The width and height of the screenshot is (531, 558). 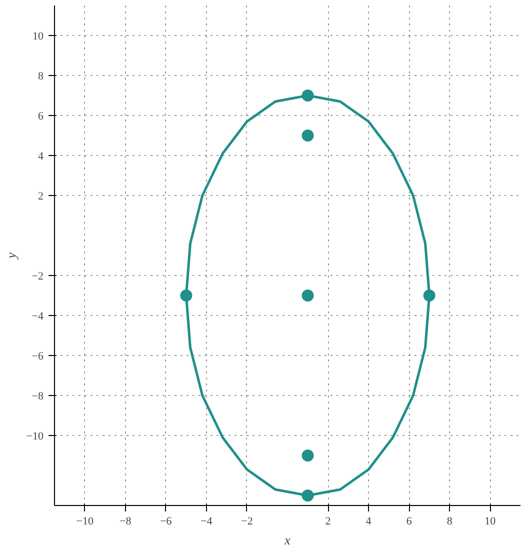 I want to click on y-tick-label: −6, so click(x=38, y=356).